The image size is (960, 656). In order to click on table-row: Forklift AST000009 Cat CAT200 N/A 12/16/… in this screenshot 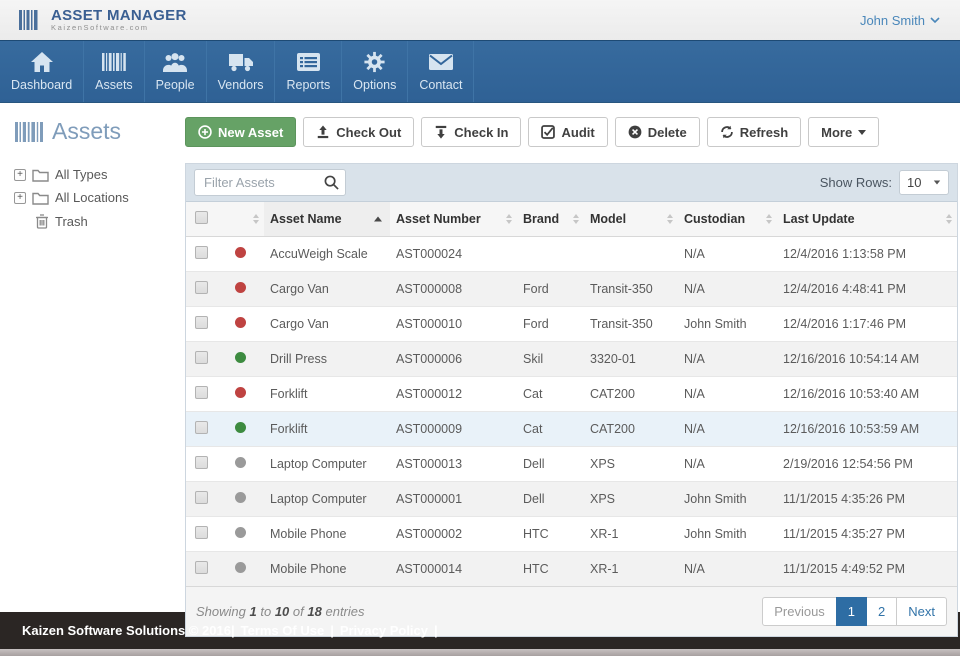, I will do `click(571, 429)`.